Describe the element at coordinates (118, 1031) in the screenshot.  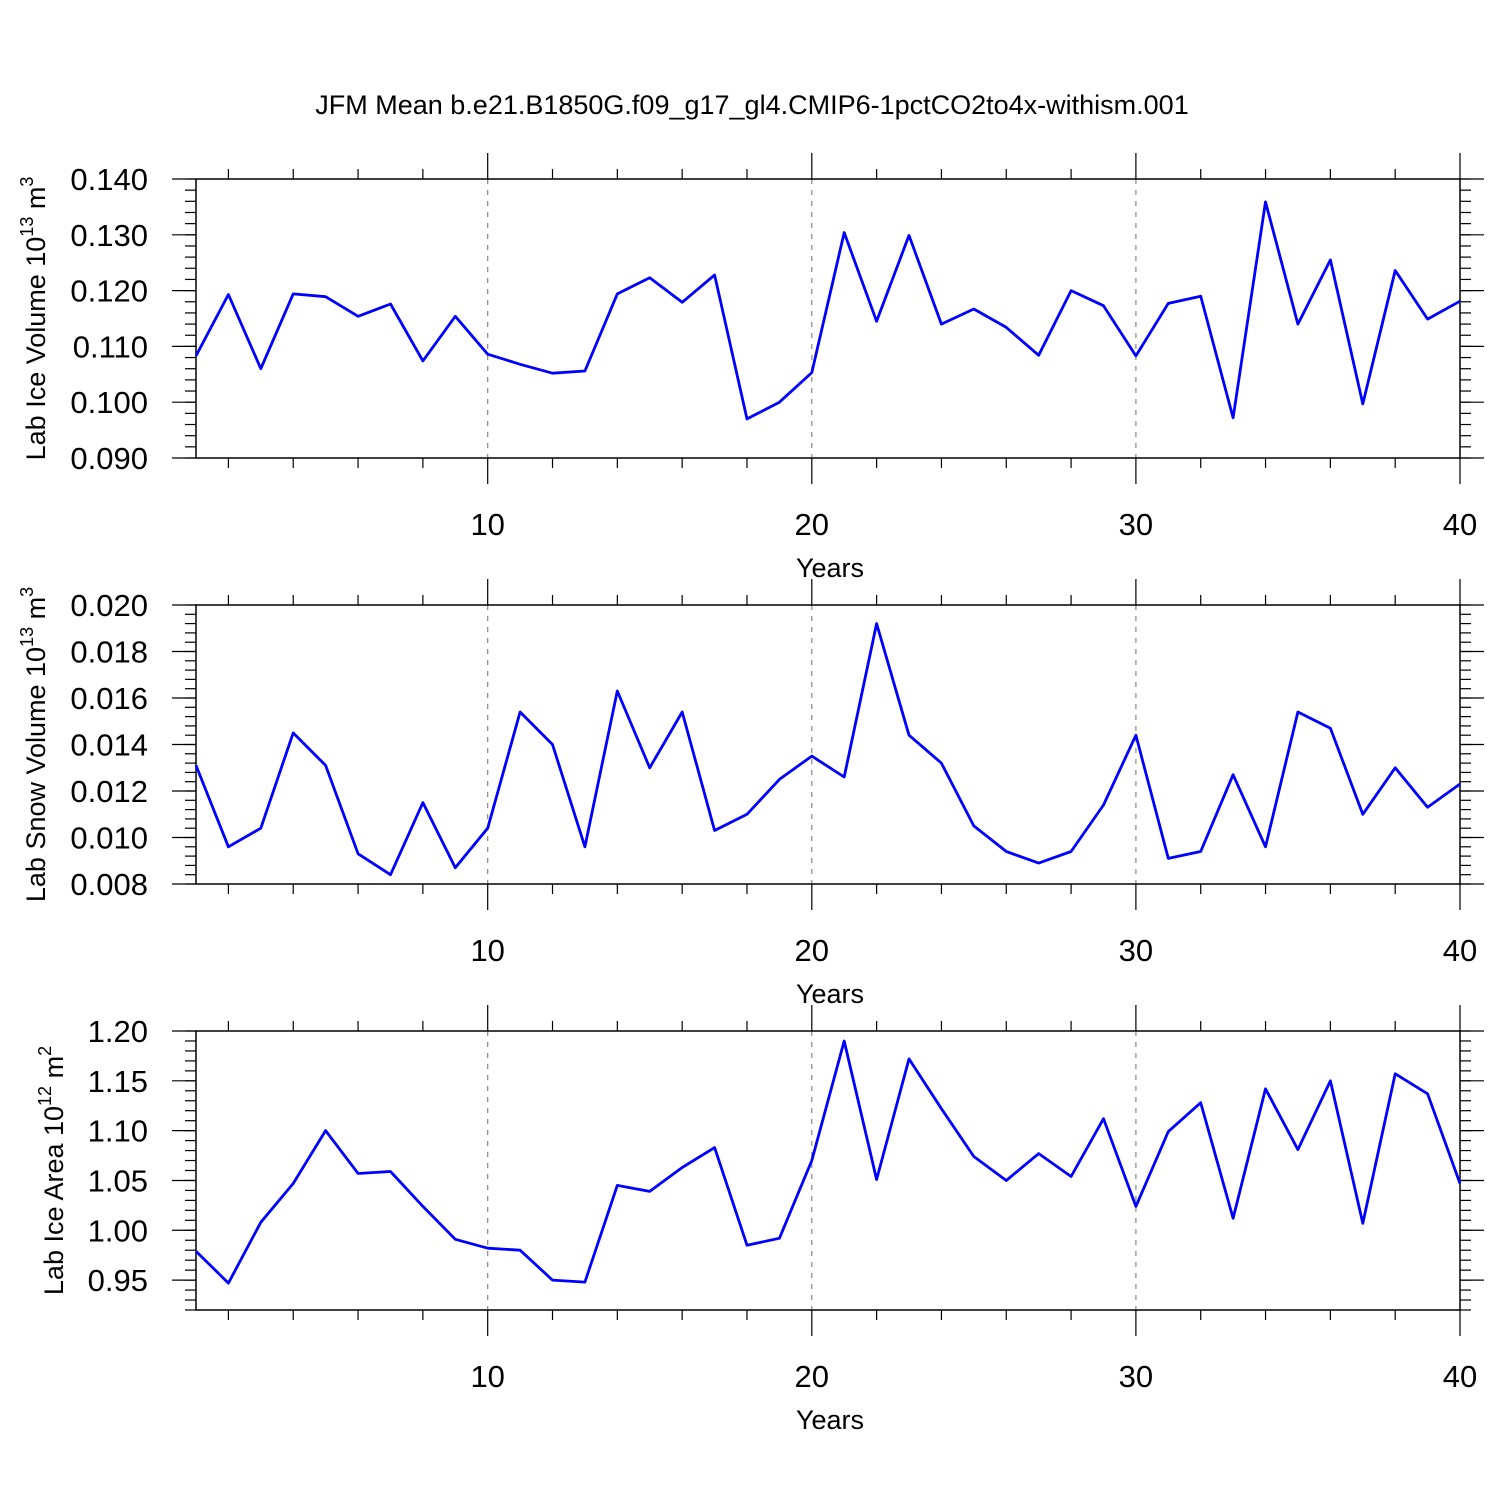
I see `y-tick-label: 1.20` at that location.